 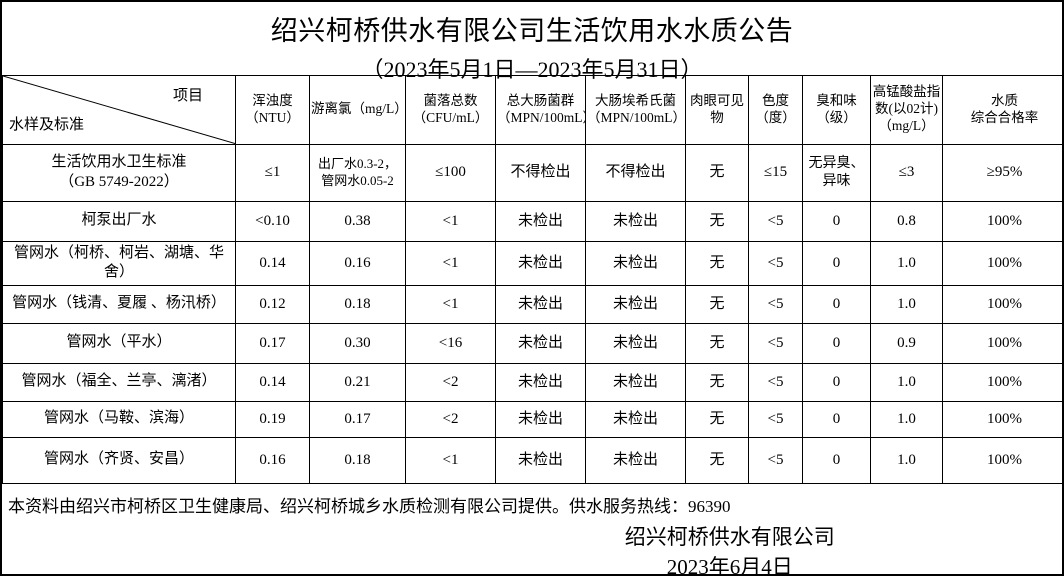 I want to click on table-row: 管网水（马鞍、滨海） 0.19 0.17 <2 未检出 未检出无 <5 0 1.0 100%, so click(x=532, y=419).